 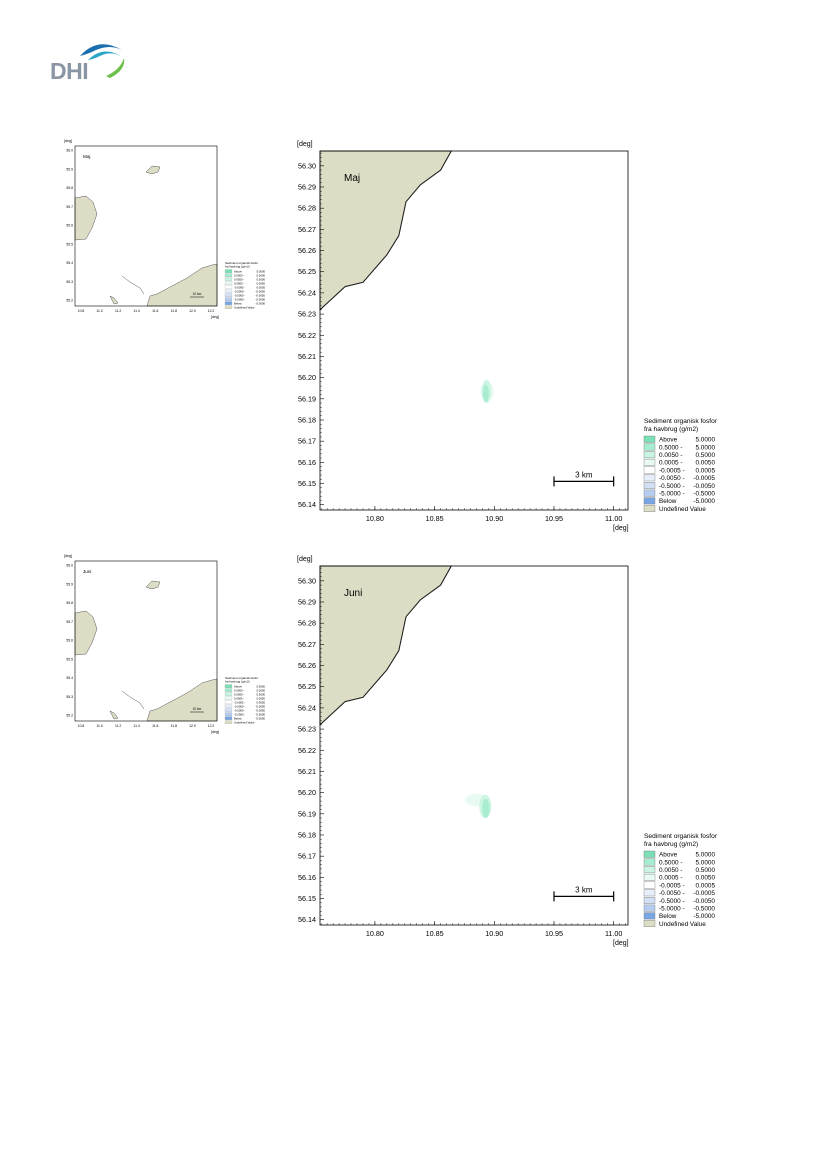 I want to click on legend-label: 0.0050 -, so click(x=670, y=870).